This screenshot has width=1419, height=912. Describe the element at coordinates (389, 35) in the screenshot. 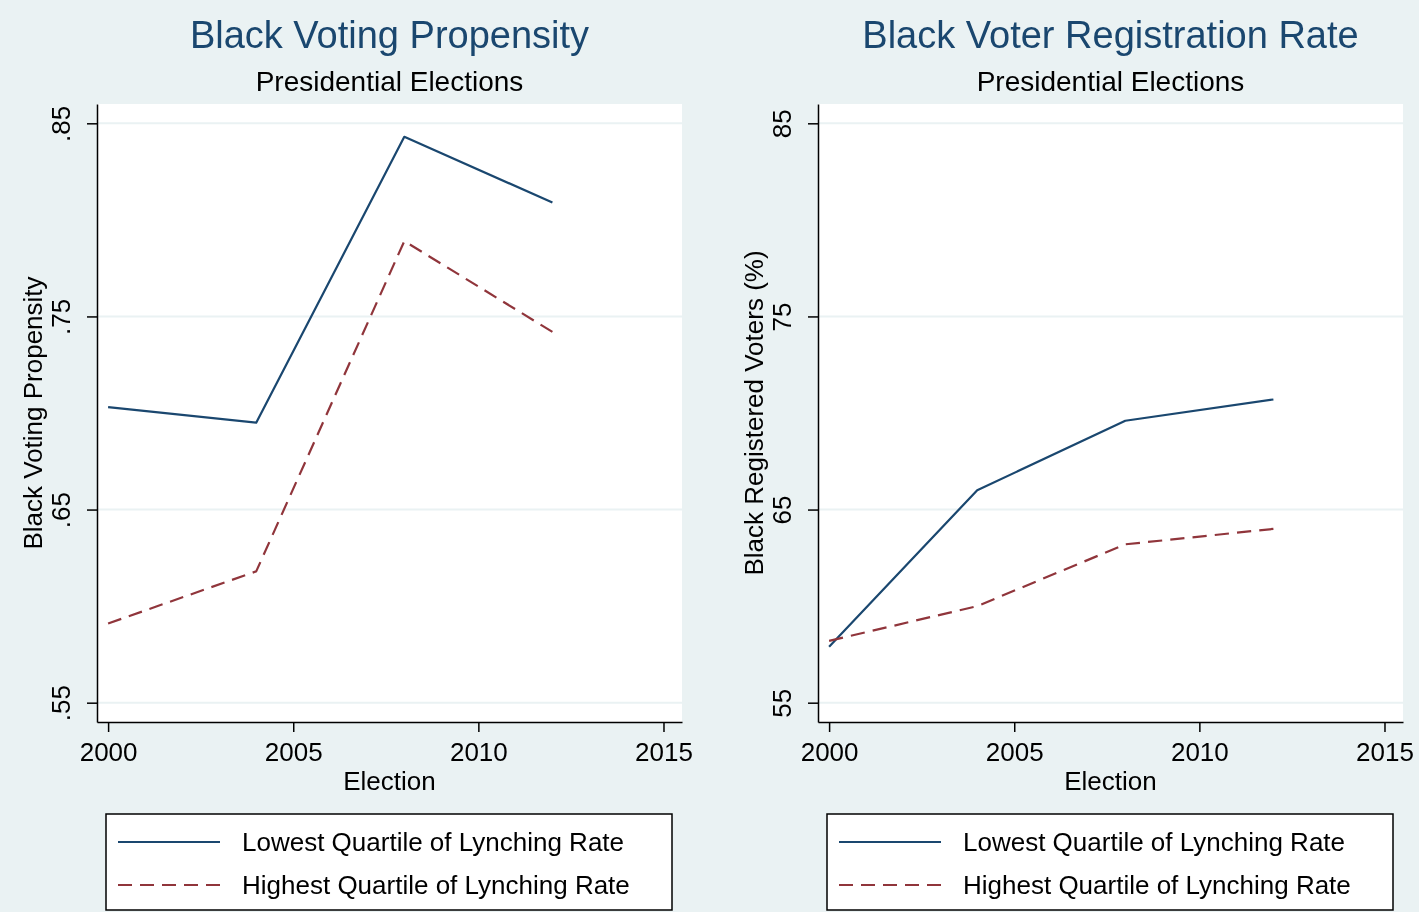

I see `chart-title: Black Voting Propensity` at that location.